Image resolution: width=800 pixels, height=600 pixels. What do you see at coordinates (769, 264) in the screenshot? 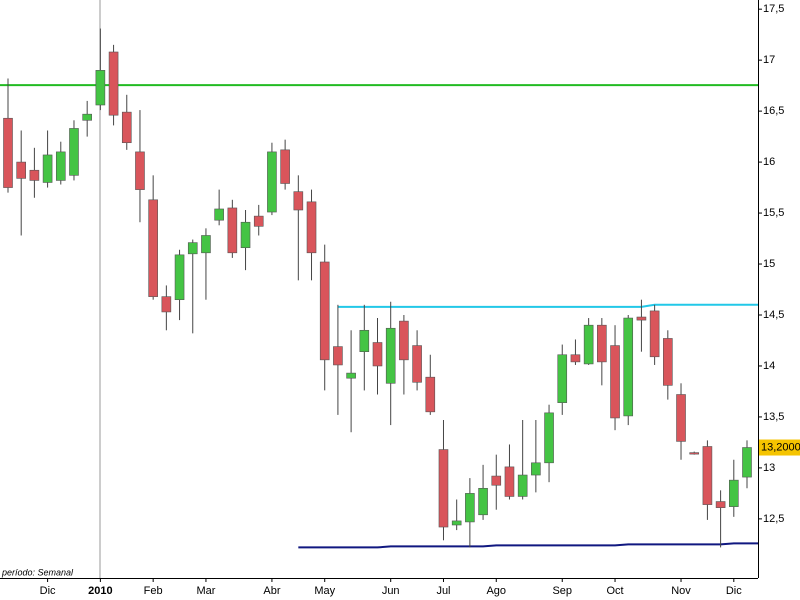
I see `y-tick-label: 15` at bounding box center [769, 264].